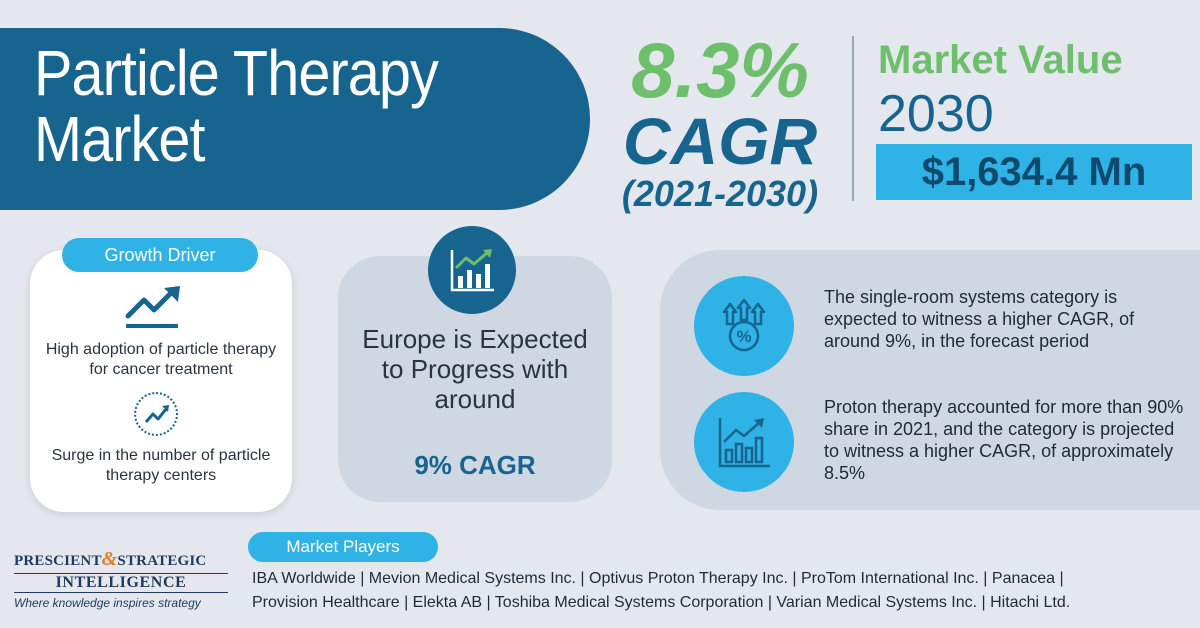  I want to click on percent-arrows-icon: %, so click(744, 325).